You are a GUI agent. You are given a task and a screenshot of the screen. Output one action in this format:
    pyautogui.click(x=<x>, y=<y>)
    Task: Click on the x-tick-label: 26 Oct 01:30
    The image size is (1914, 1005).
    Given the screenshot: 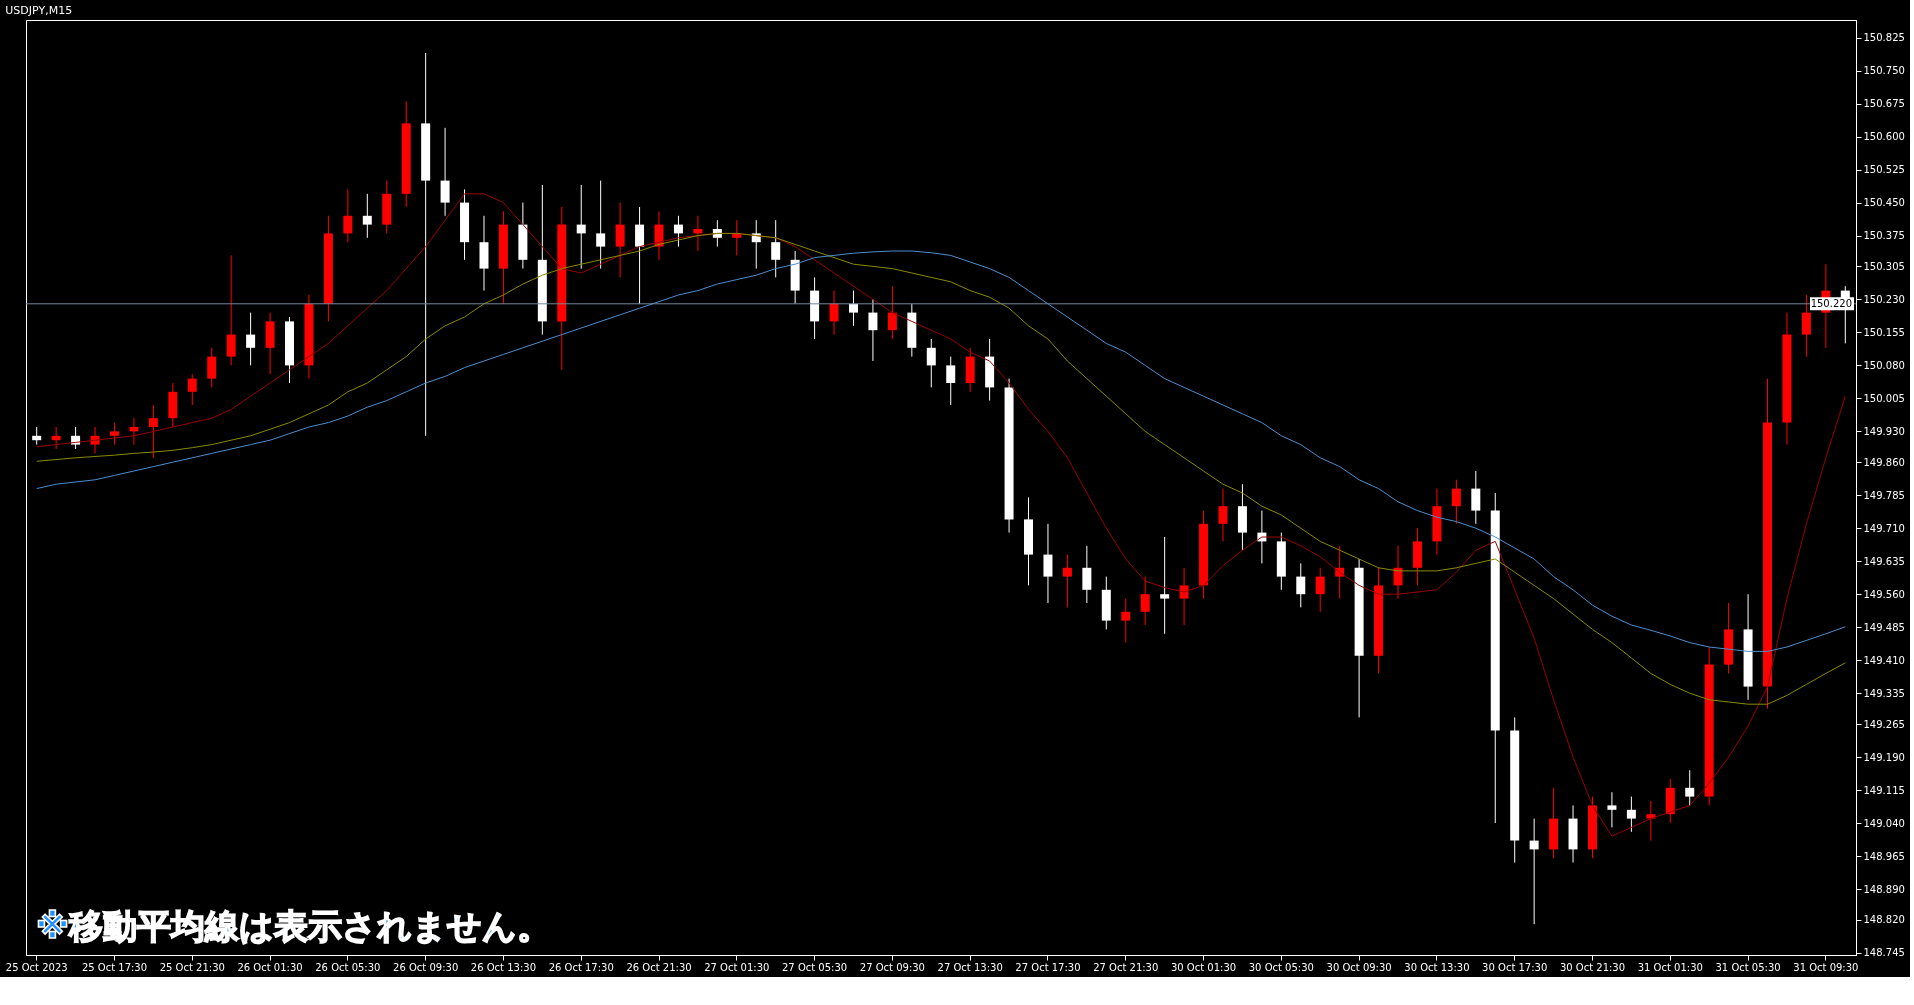 What is the action you would take?
    pyautogui.click(x=270, y=967)
    